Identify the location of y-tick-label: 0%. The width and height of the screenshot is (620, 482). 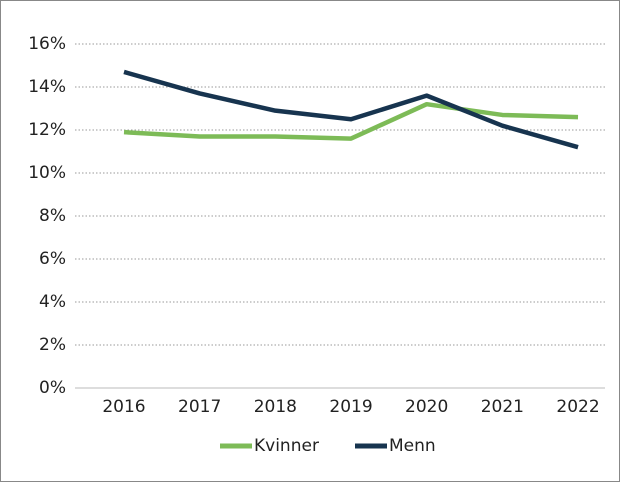
(52, 388).